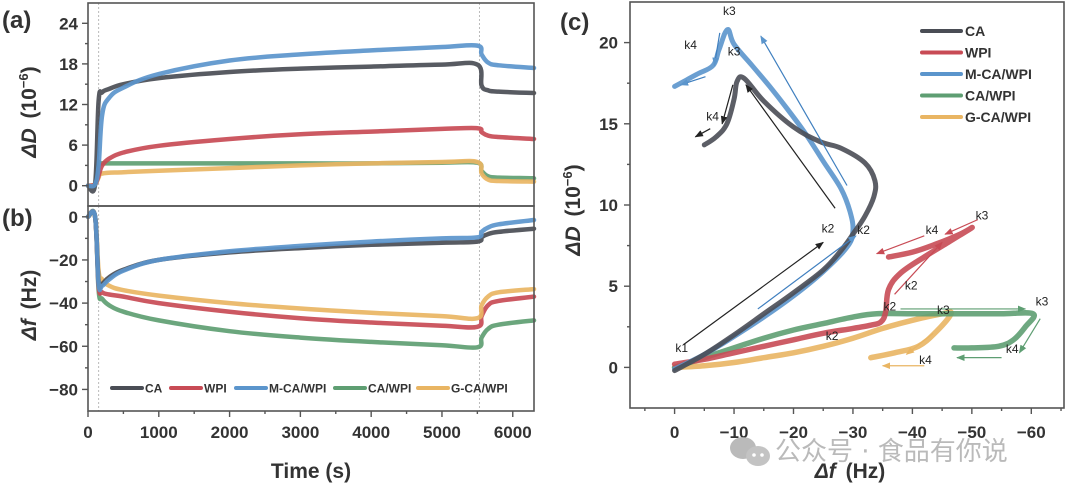  I want to click on panel-b-y-axis-title: Δf (Hz), so click(29, 306).